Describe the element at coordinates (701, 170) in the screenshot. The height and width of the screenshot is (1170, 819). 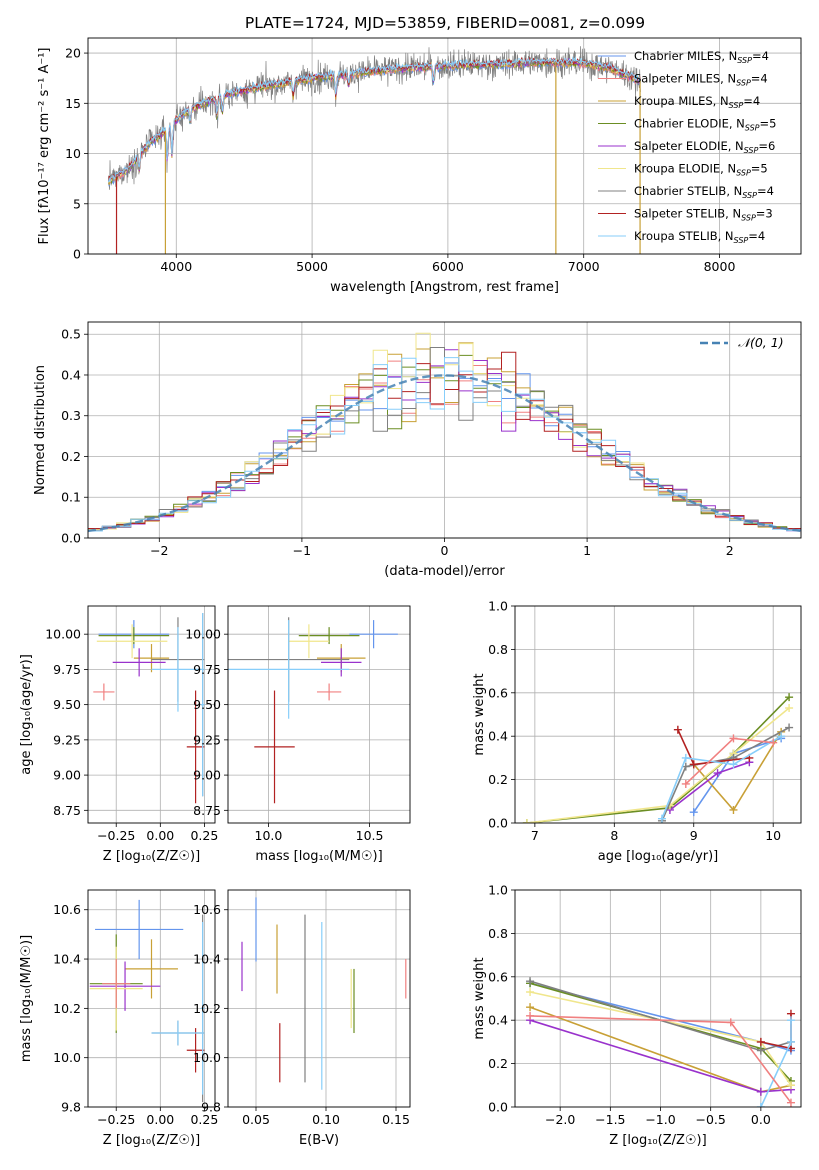
I see `legend-label: Kroupa ELODIE, NSSP=5` at that location.